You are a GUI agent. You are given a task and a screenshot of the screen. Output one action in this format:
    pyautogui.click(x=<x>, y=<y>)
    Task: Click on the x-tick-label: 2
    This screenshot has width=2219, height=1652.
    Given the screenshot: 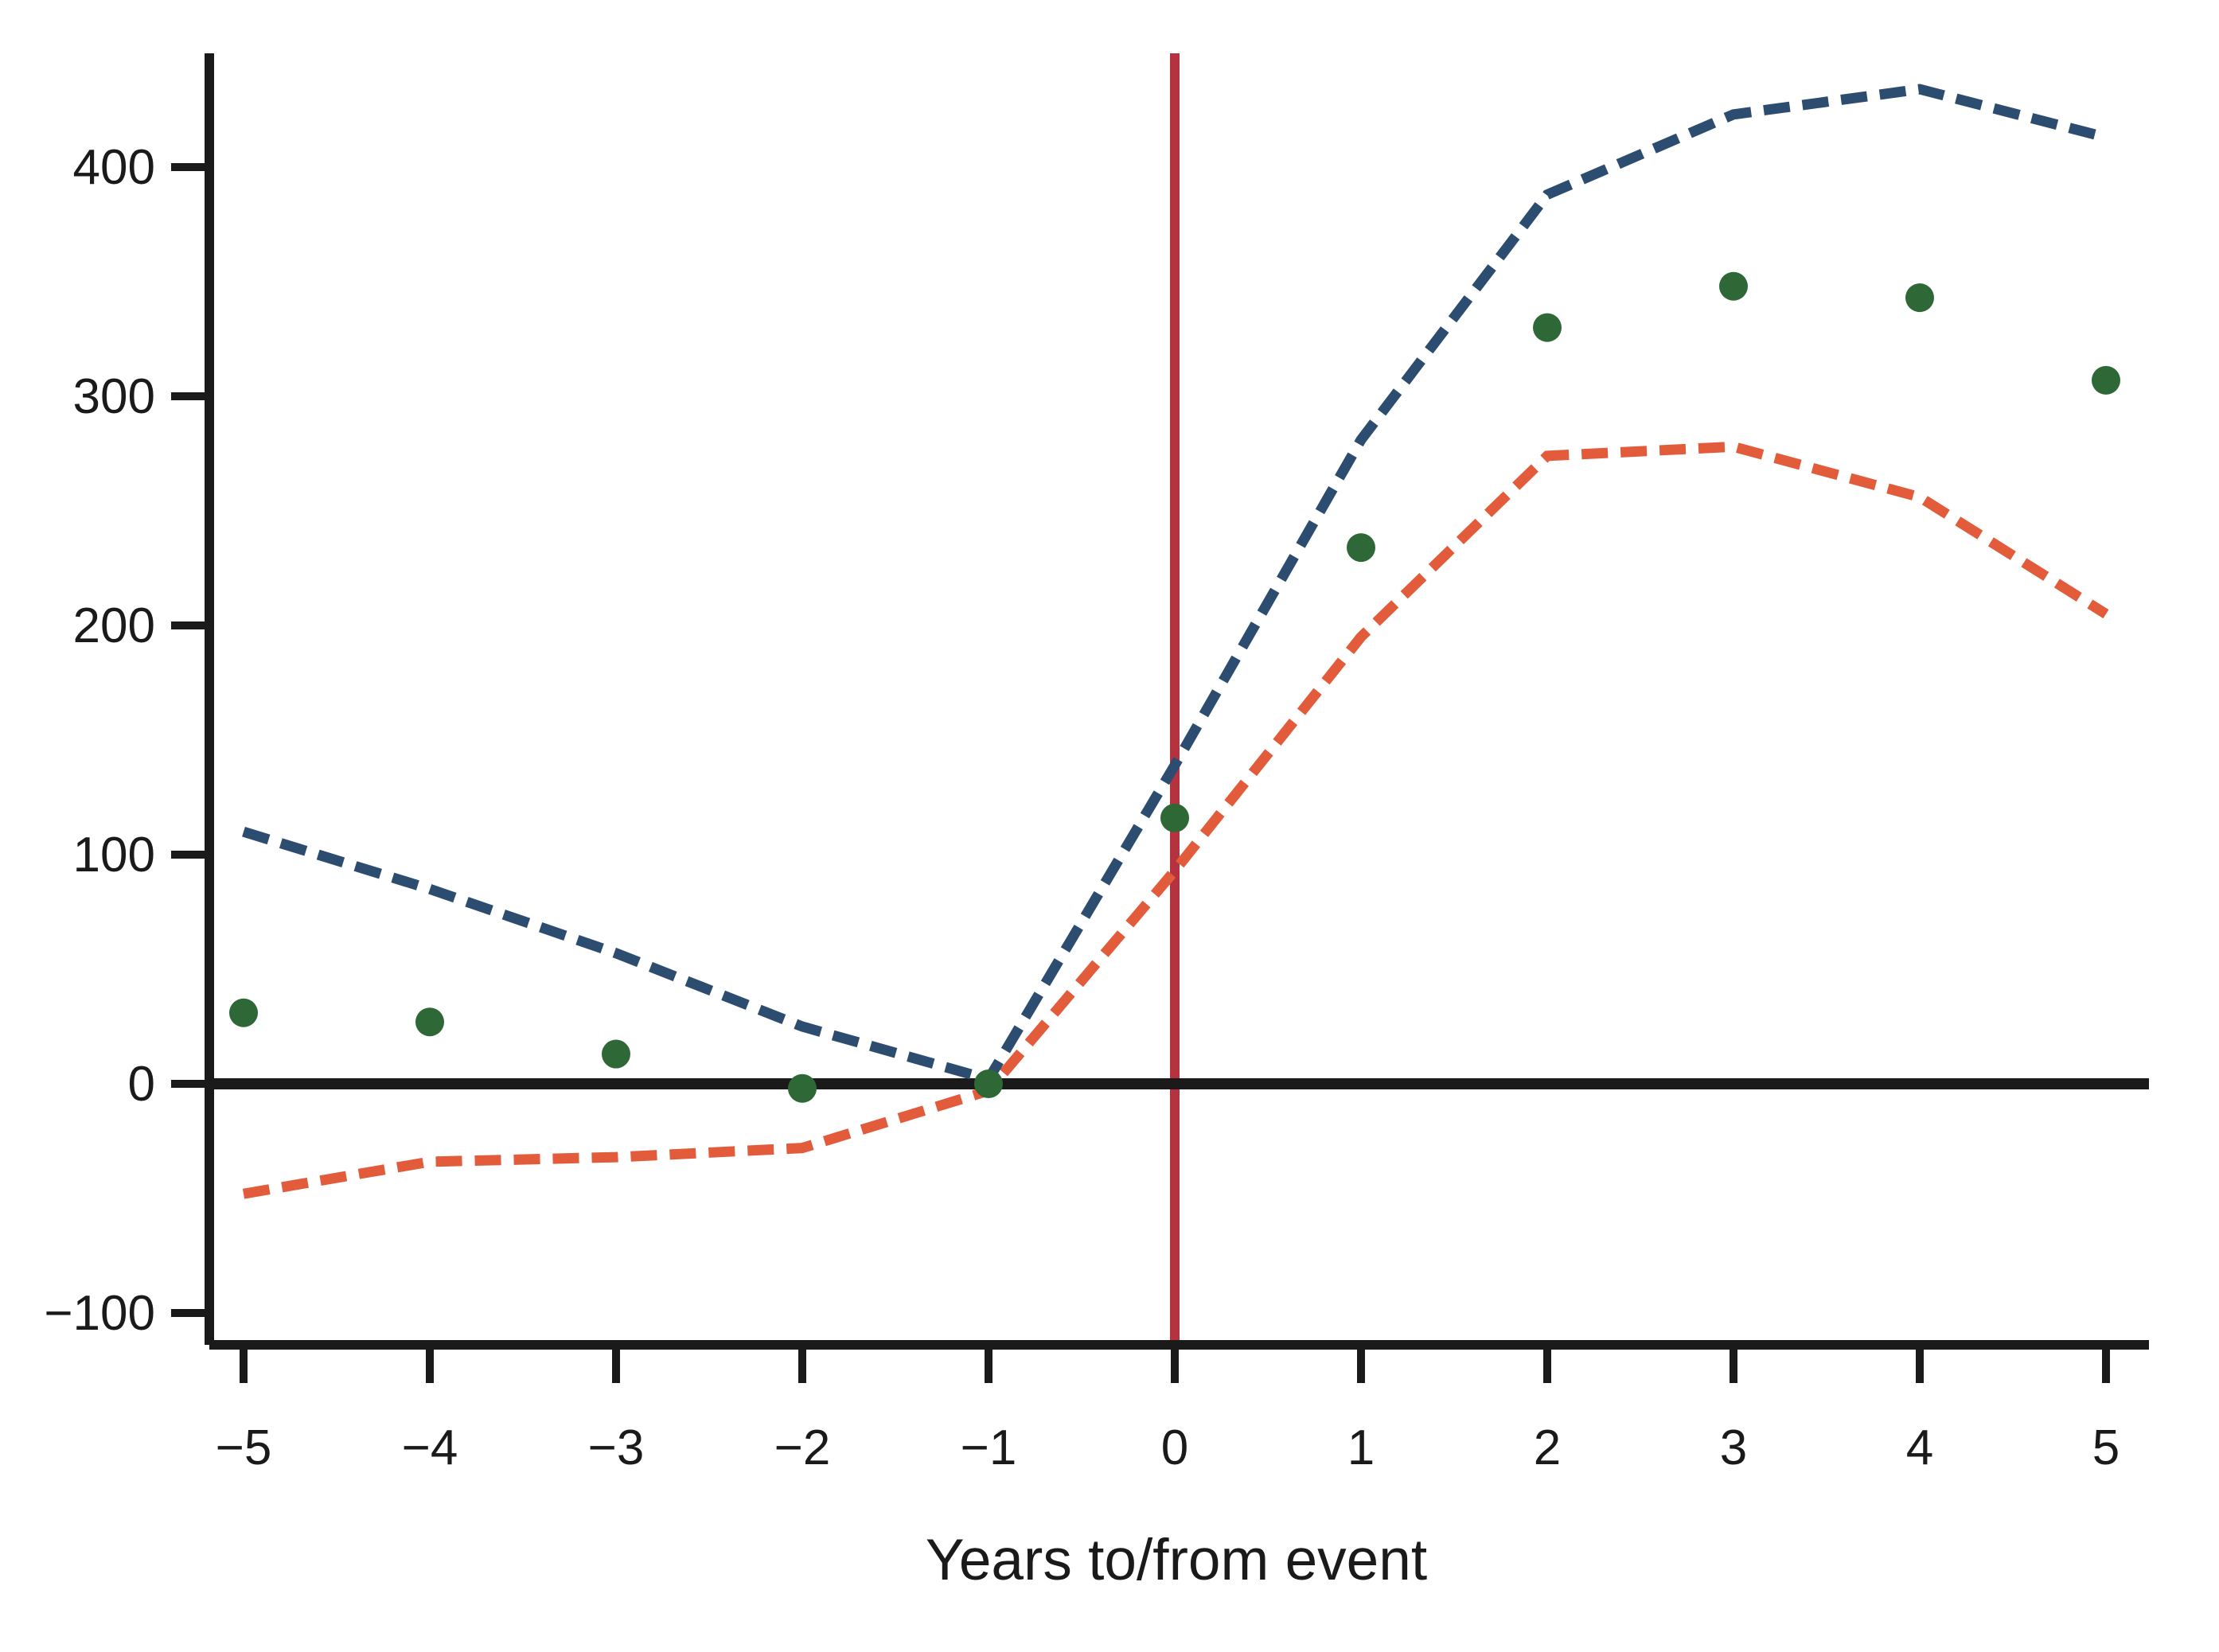 What is the action you would take?
    pyautogui.click(x=1547, y=1447)
    